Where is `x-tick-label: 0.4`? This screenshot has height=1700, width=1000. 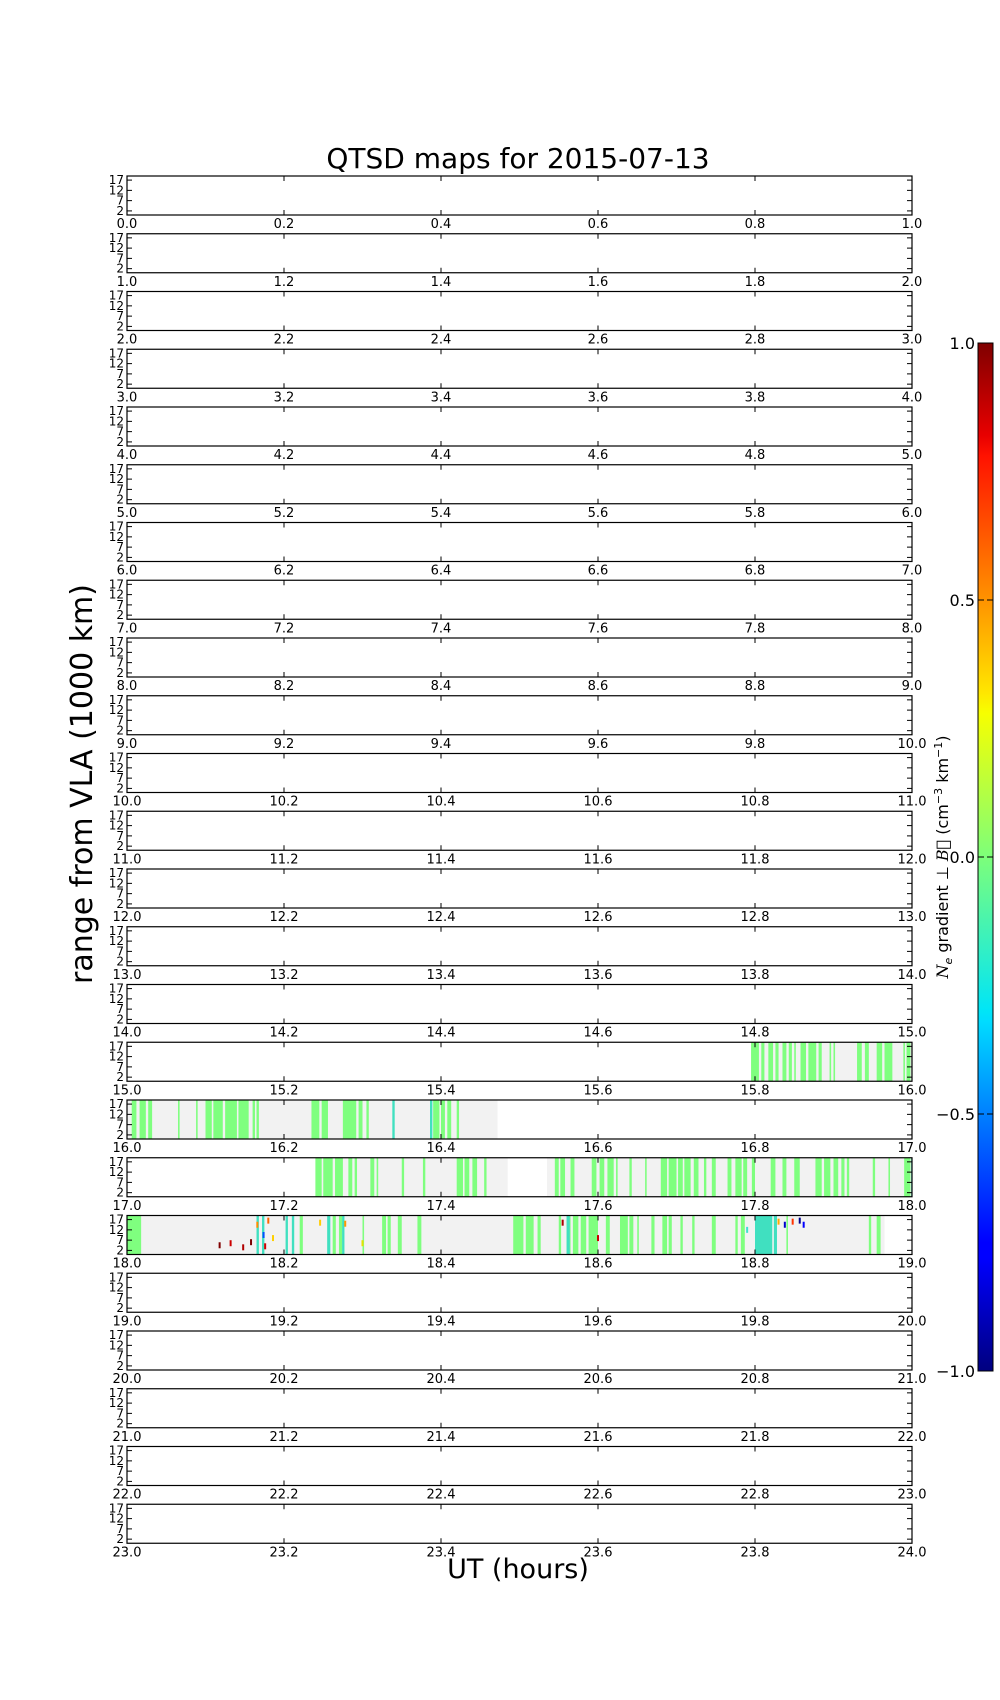 x-tick-label: 0.4 is located at coordinates (441, 224).